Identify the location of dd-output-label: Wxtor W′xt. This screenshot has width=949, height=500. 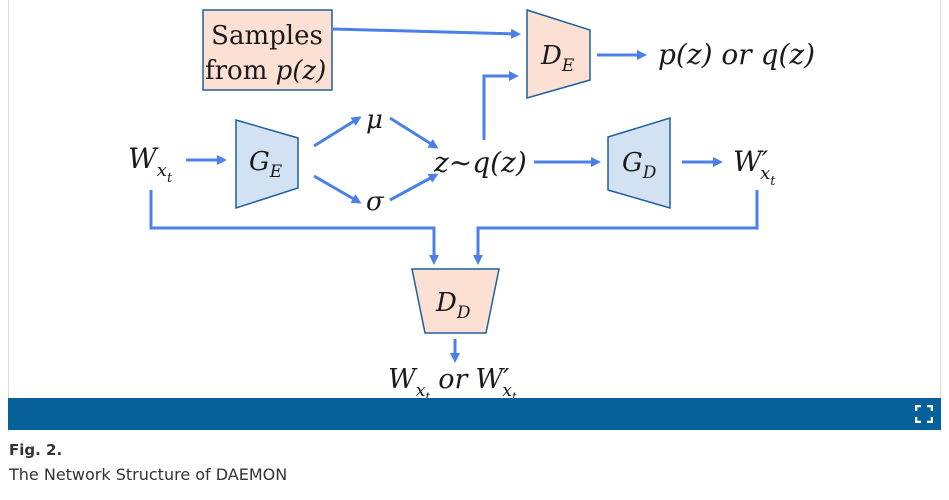
(452, 382).